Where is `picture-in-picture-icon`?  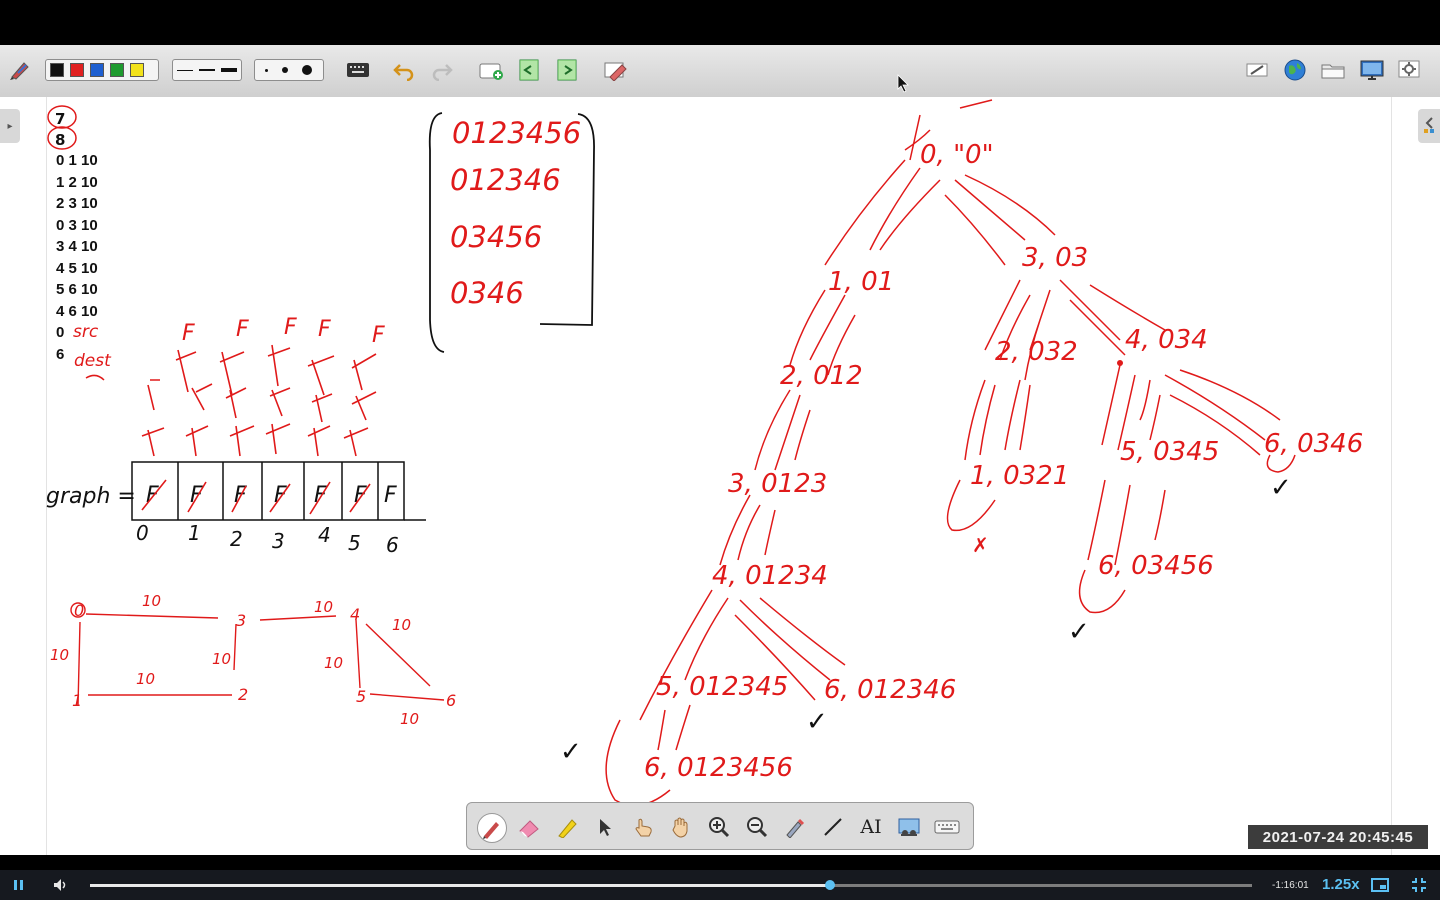 picture-in-picture-icon is located at coordinates (1380, 885).